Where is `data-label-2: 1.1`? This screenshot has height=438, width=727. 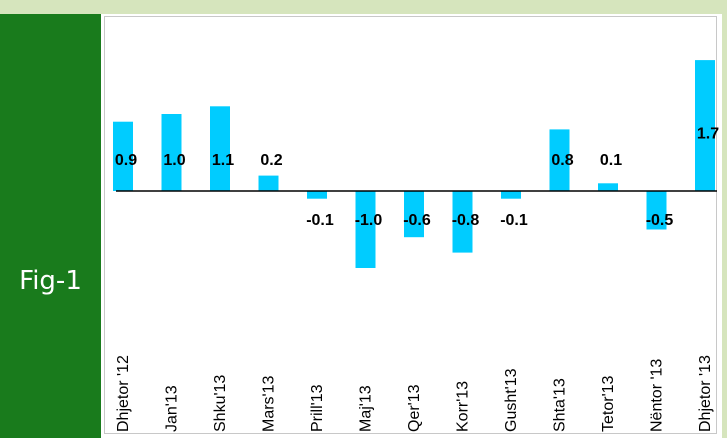
data-label-2: 1.1 is located at coordinates (223, 160).